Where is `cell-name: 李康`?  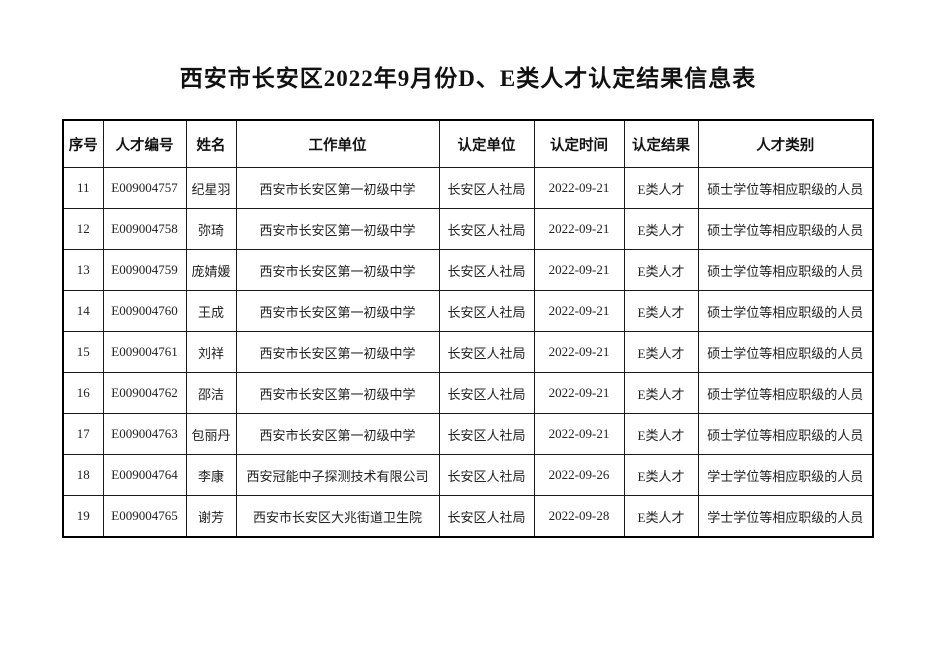
cell-name: 李康 is located at coordinates (211, 475).